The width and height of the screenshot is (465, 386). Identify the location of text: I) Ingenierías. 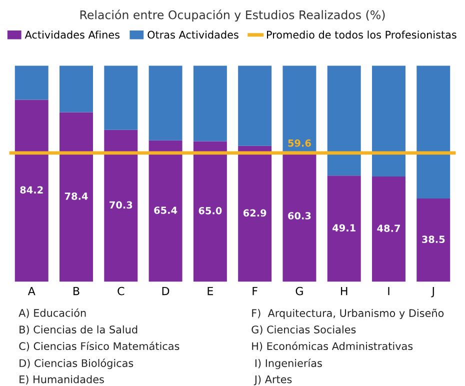
(288, 364).